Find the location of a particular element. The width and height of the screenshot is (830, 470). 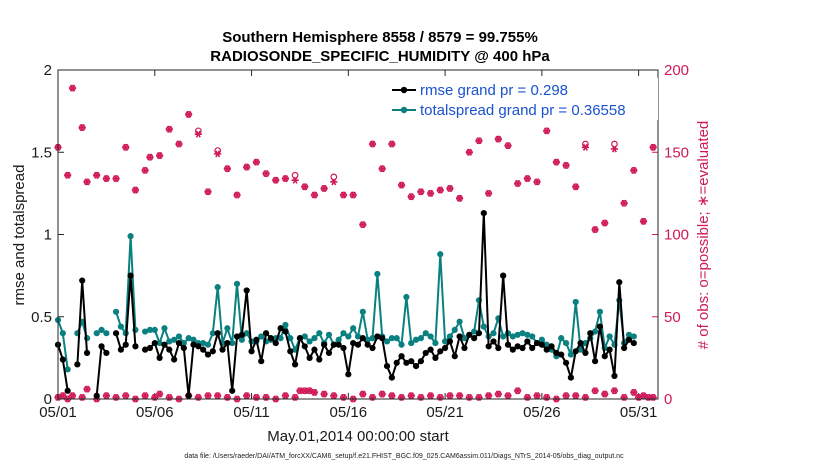

y-right-tick-label: 150 is located at coordinates (676, 152).